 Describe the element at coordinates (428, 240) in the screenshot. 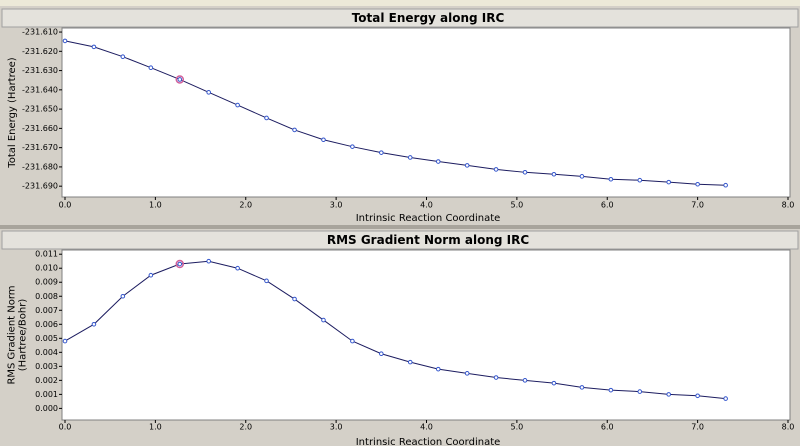

I see `chart-title: RMS Gradient Norm along IRC` at that location.